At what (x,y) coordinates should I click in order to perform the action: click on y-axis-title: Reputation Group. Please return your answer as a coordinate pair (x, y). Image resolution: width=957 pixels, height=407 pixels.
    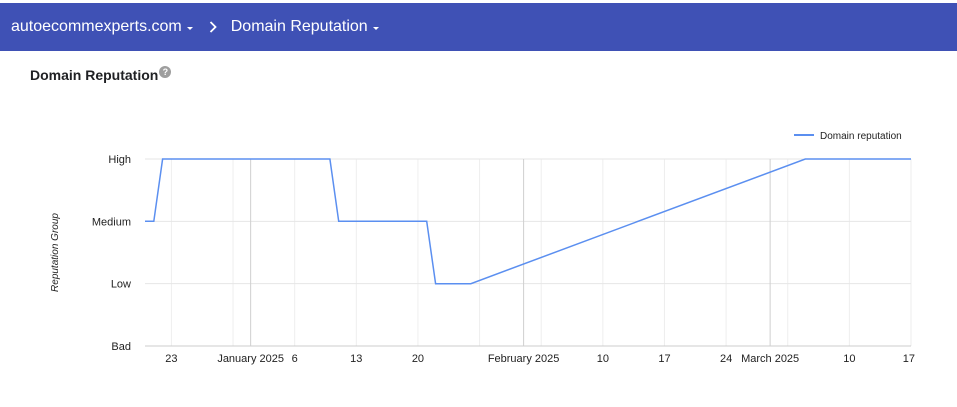
    Looking at the image, I should click on (55, 252).